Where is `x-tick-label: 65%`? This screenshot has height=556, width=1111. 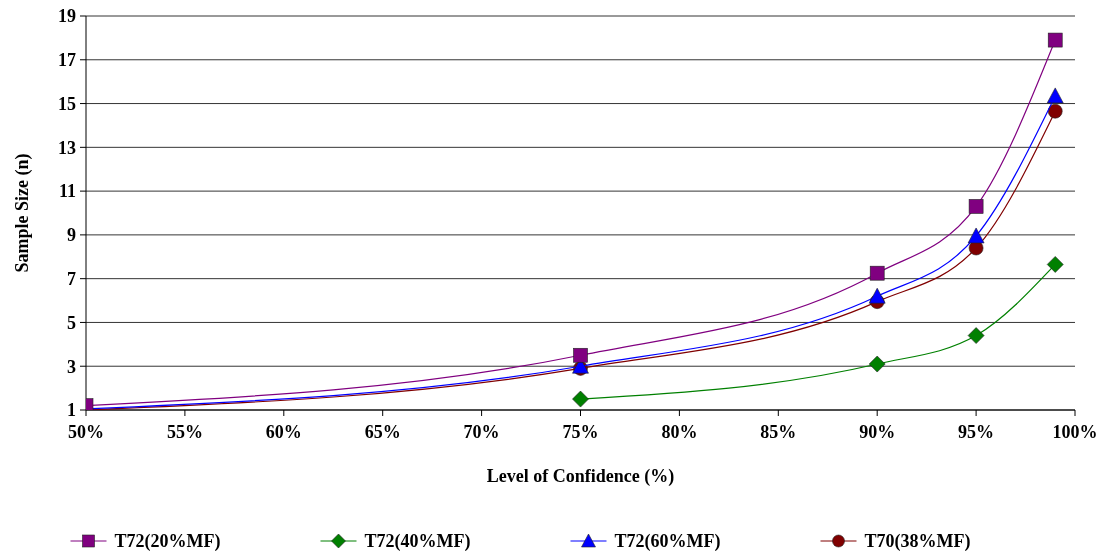 x-tick-label: 65% is located at coordinates (382, 432).